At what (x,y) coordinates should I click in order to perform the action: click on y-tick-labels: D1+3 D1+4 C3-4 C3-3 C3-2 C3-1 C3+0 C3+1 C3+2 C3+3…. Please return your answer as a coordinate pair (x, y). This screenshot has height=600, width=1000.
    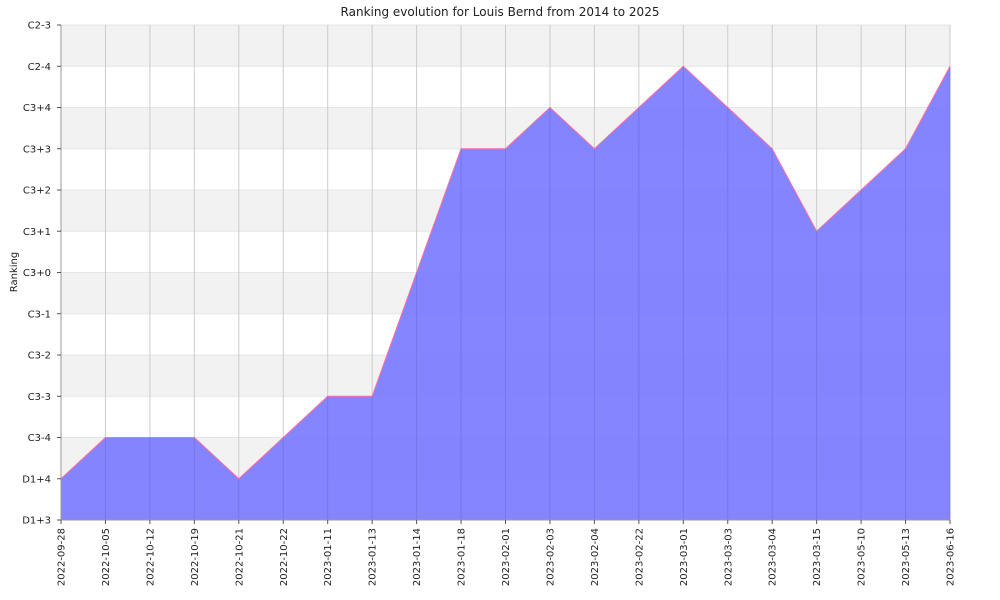
    Looking at the image, I should click on (41, 274).